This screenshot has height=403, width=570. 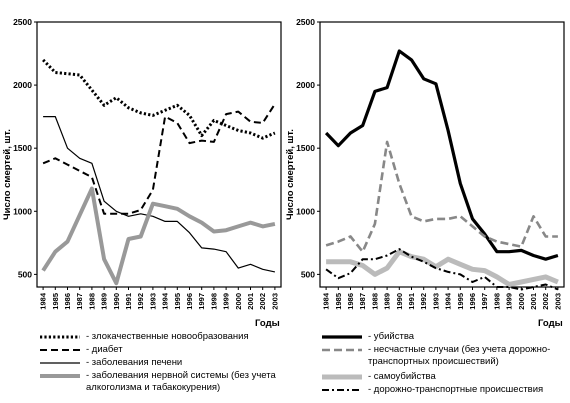 What do you see at coordinates (550, 323) in the screenshot?
I see `x-axis-label-right: Годы` at bounding box center [550, 323].